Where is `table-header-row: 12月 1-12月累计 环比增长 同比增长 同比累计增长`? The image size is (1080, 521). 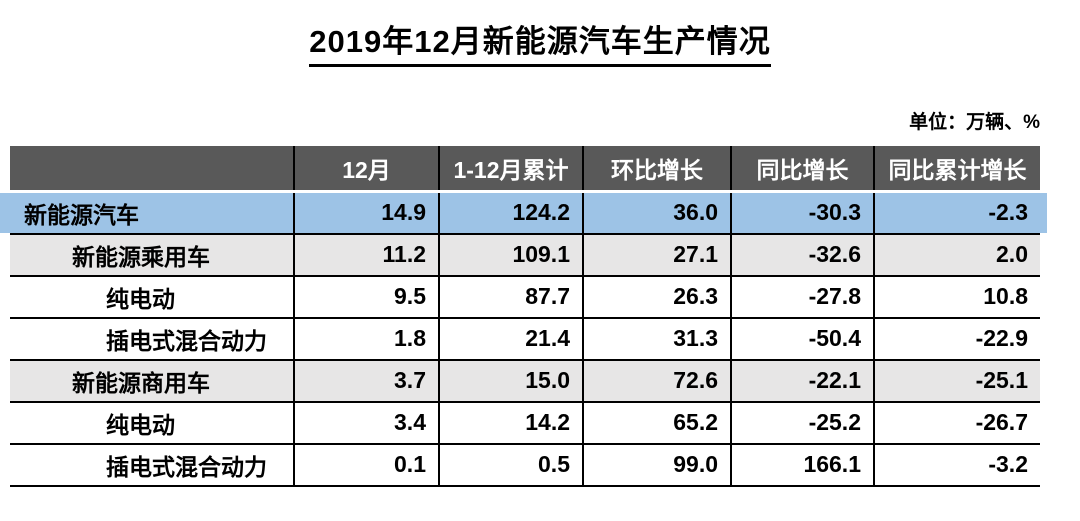
table-header-row: 12月 1-12月累计 环比增长 同比增长 同比累计增长 is located at coordinates (525, 167).